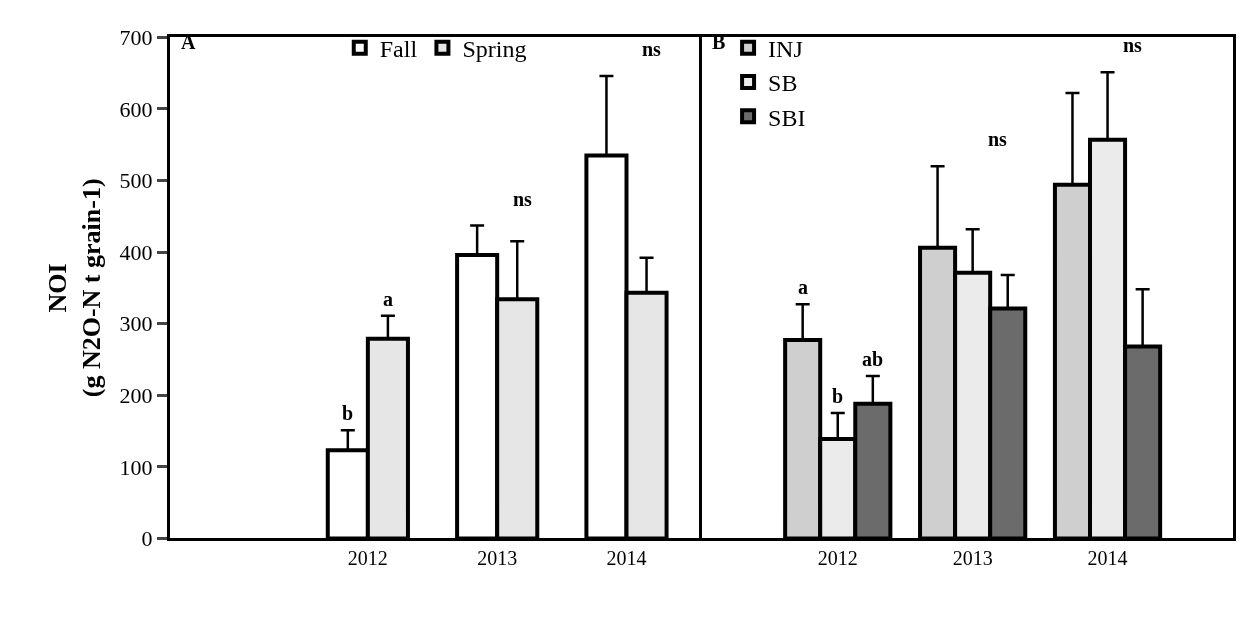  What do you see at coordinates (136, 37) in the screenshot?
I see `y-tick-label: 700` at bounding box center [136, 37].